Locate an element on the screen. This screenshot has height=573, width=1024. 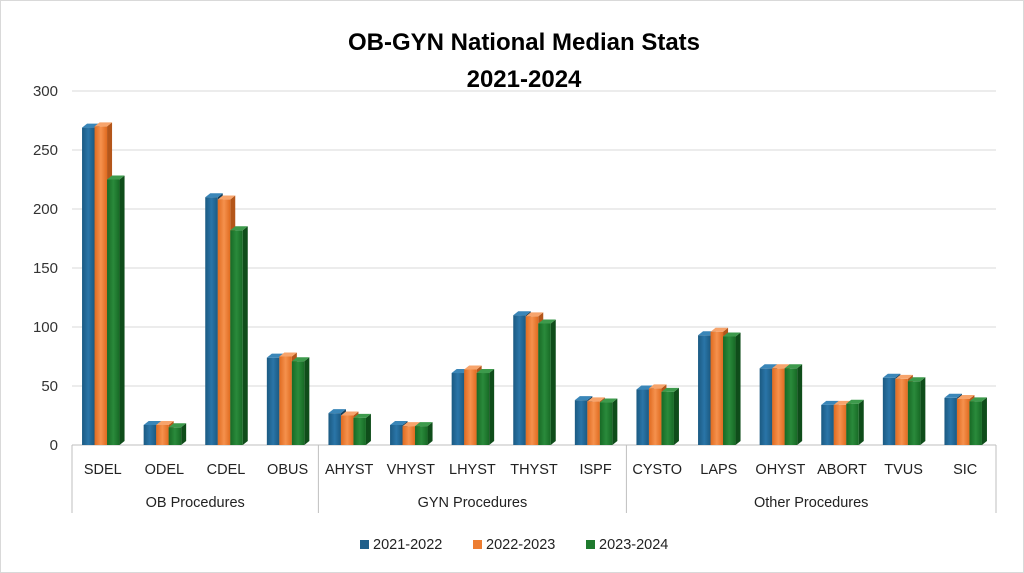
bar-VHYST-2022-2023 is located at coordinates (411, 433).